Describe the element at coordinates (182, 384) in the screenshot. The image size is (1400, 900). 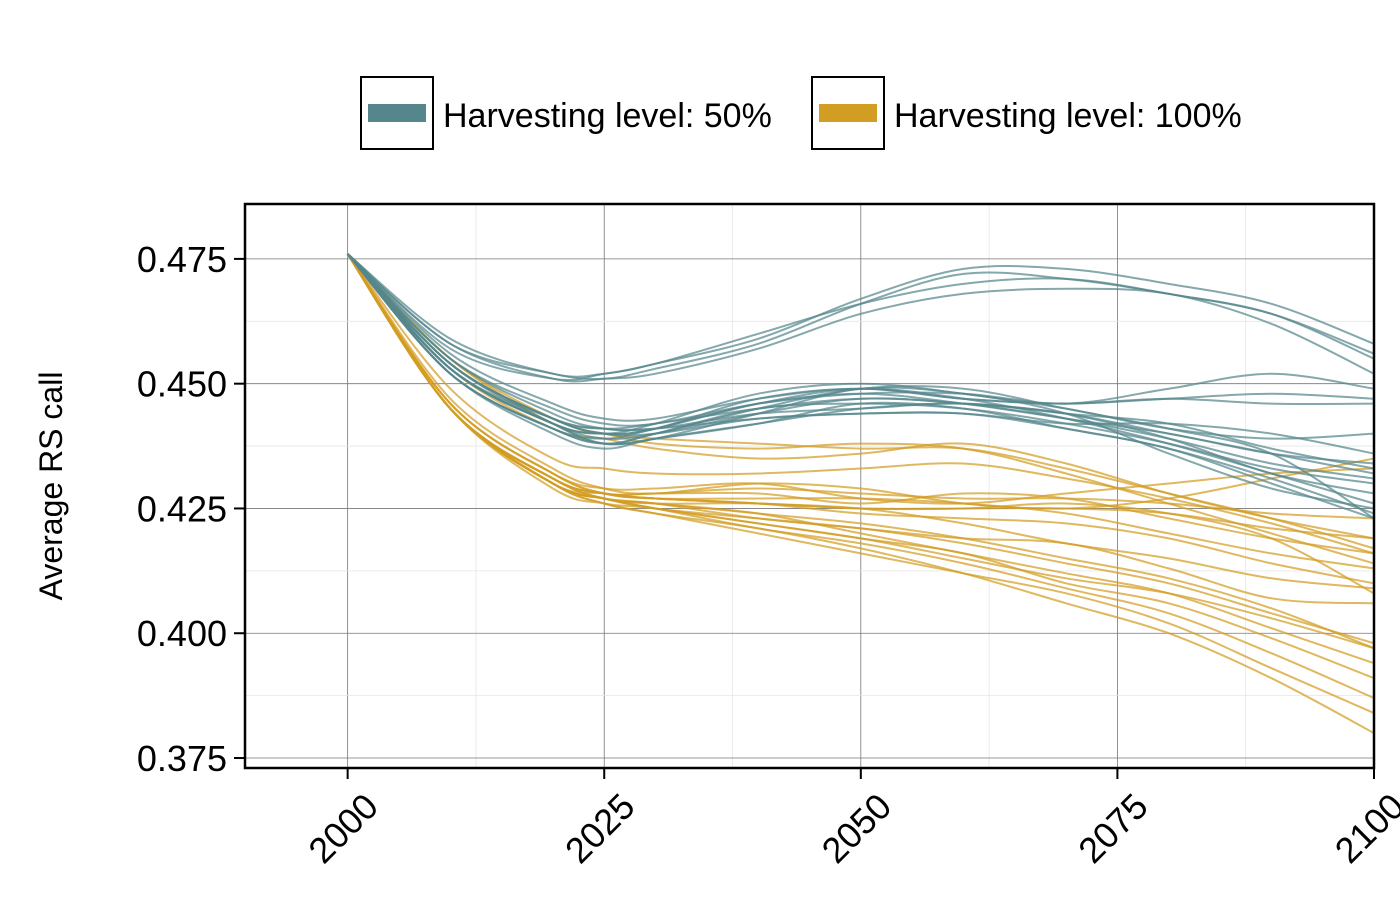
I see `y-tick-label: 0.450` at that location.